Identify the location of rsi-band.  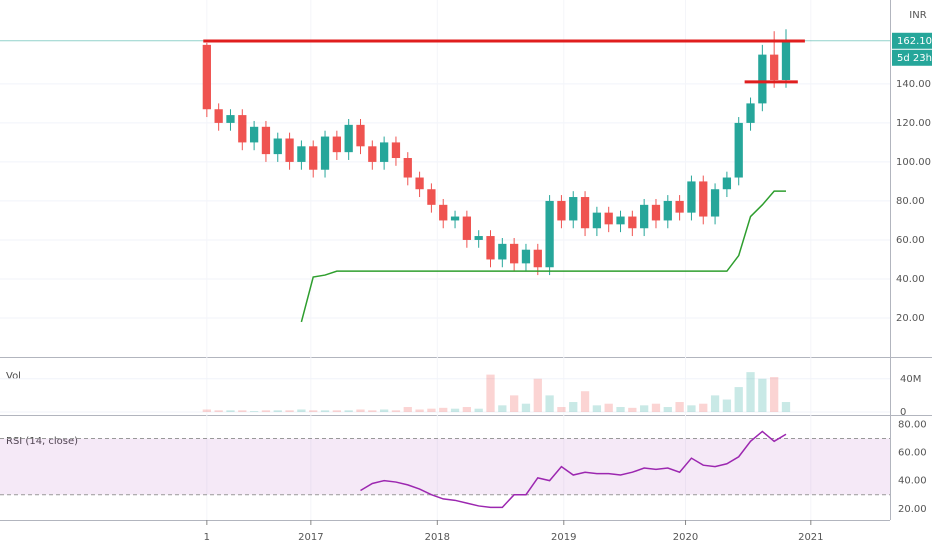
(445, 466).